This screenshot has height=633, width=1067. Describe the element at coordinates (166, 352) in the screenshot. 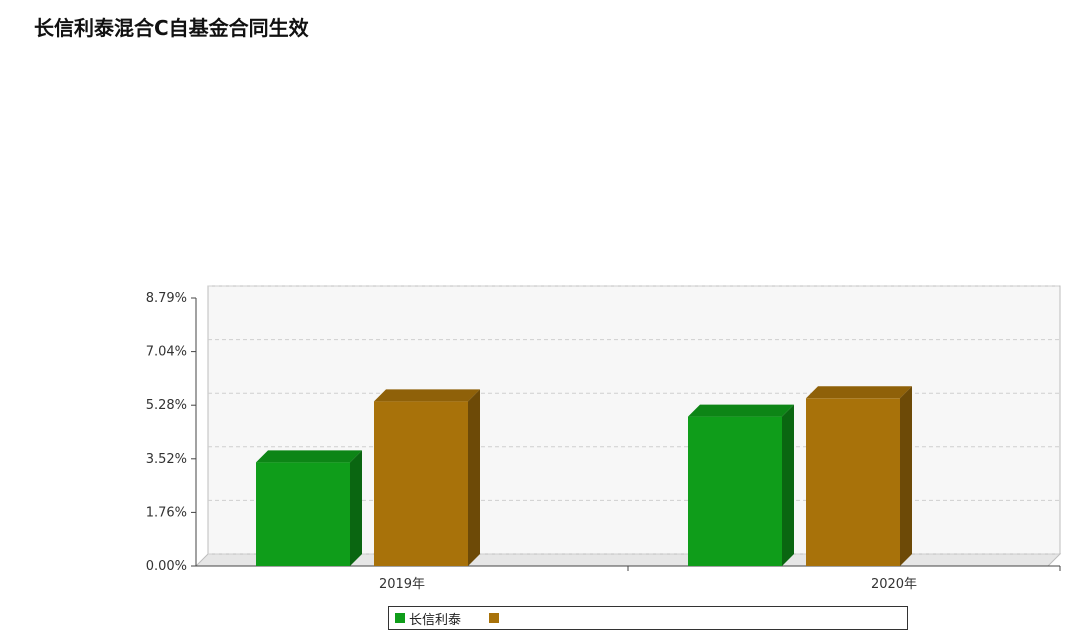

I see `y-tick-label: 7.04%` at that location.